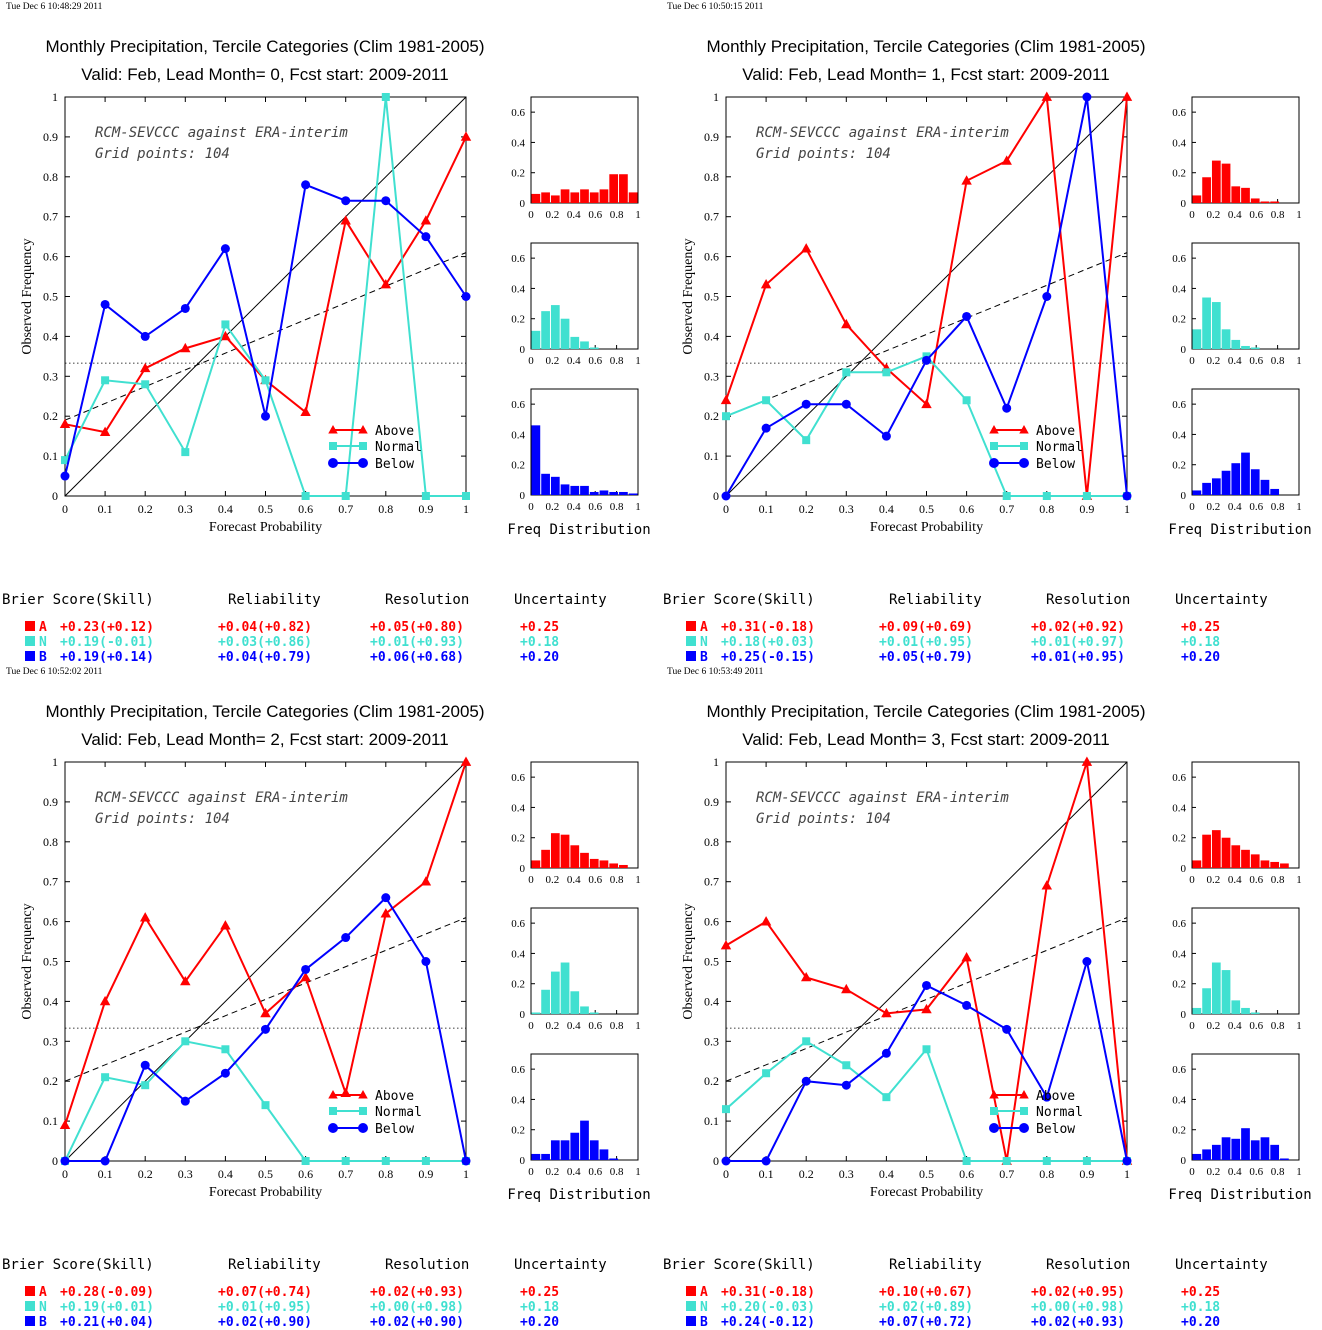 This screenshot has width=1322, height=1330. I want to click on perfect-reliability-line, so click(926, 961).